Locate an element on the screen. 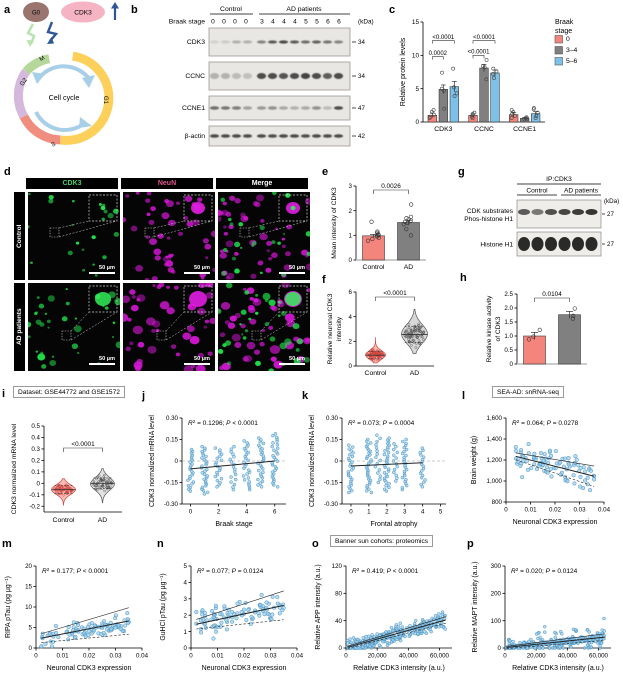  y-tick: 4 is located at coordinates (351, 317).